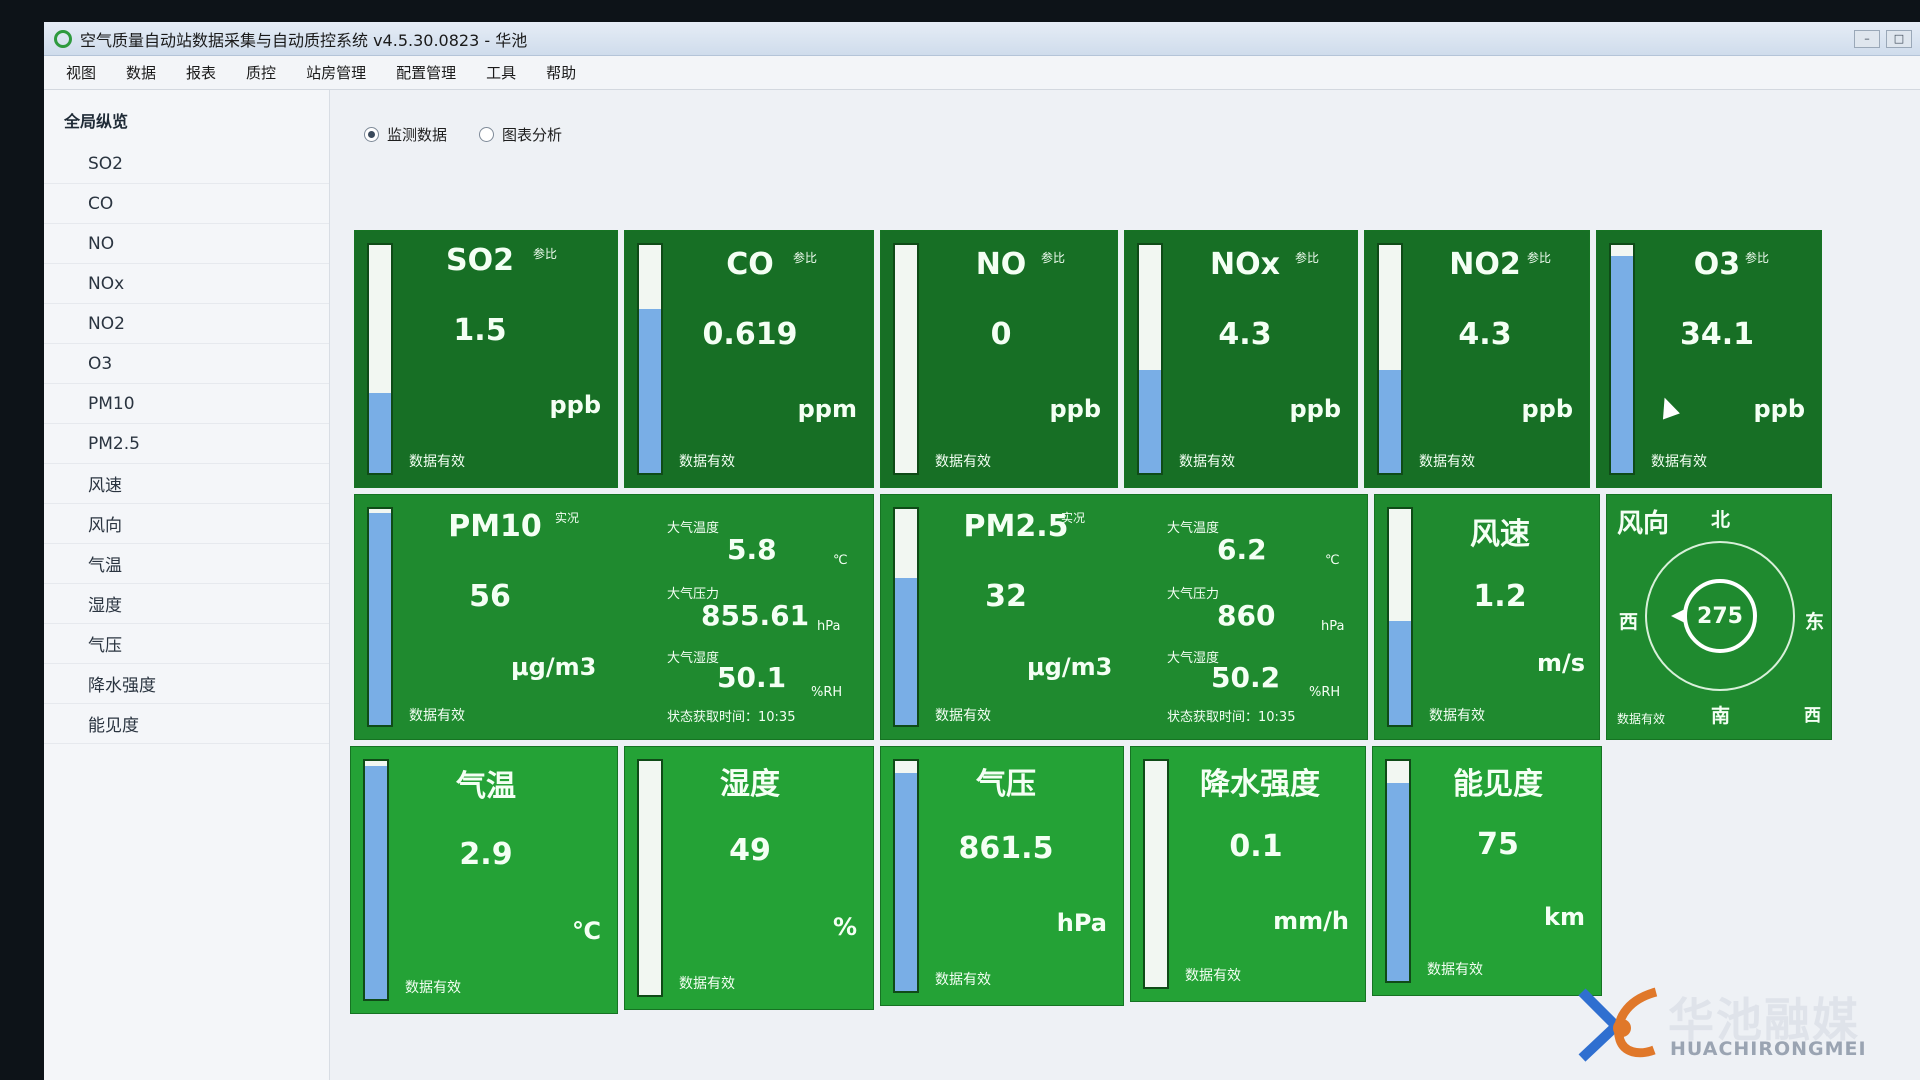 This screenshot has width=1920, height=1080. Describe the element at coordinates (750, 264) in the screenshot. I see `tile-co-name: CO` at that location.